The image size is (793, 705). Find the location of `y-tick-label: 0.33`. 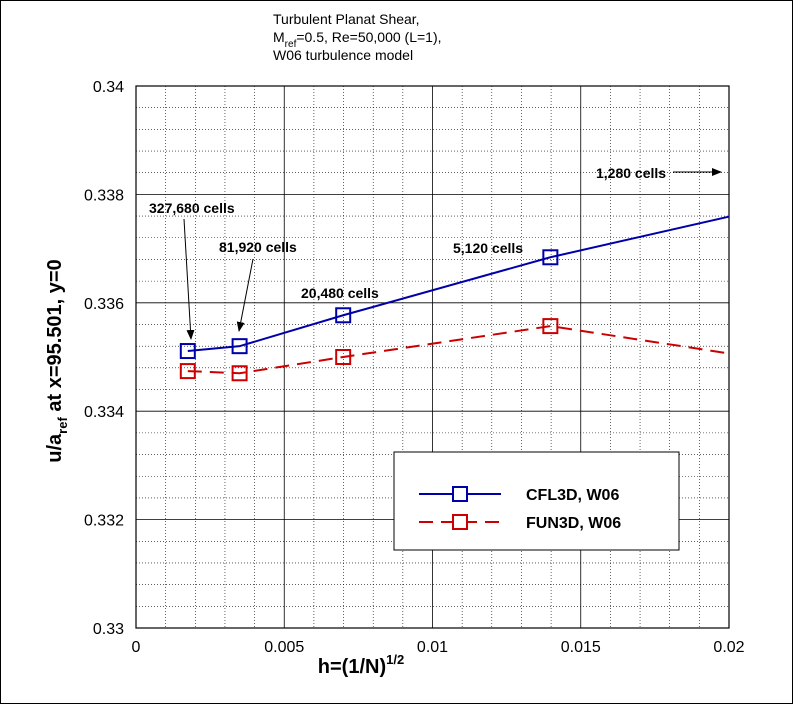

y-tick-label: 0.33 is located at coordinates (108, 629).